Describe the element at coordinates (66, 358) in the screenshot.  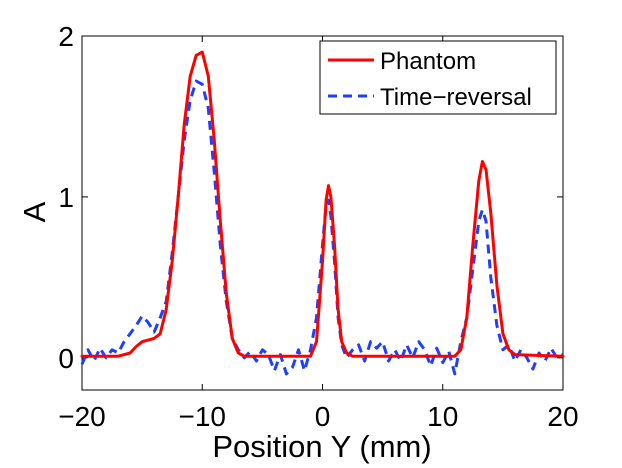
I see `y-tick-label: 0` at that location.